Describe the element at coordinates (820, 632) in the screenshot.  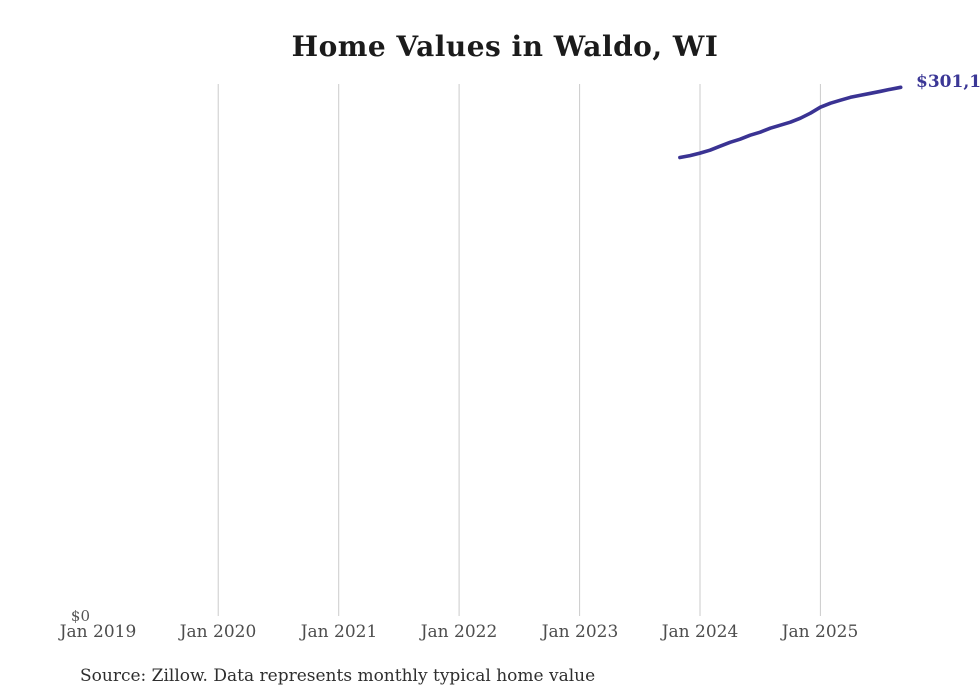
I see `x-axis-tick-label: Jan 2025` at that location.